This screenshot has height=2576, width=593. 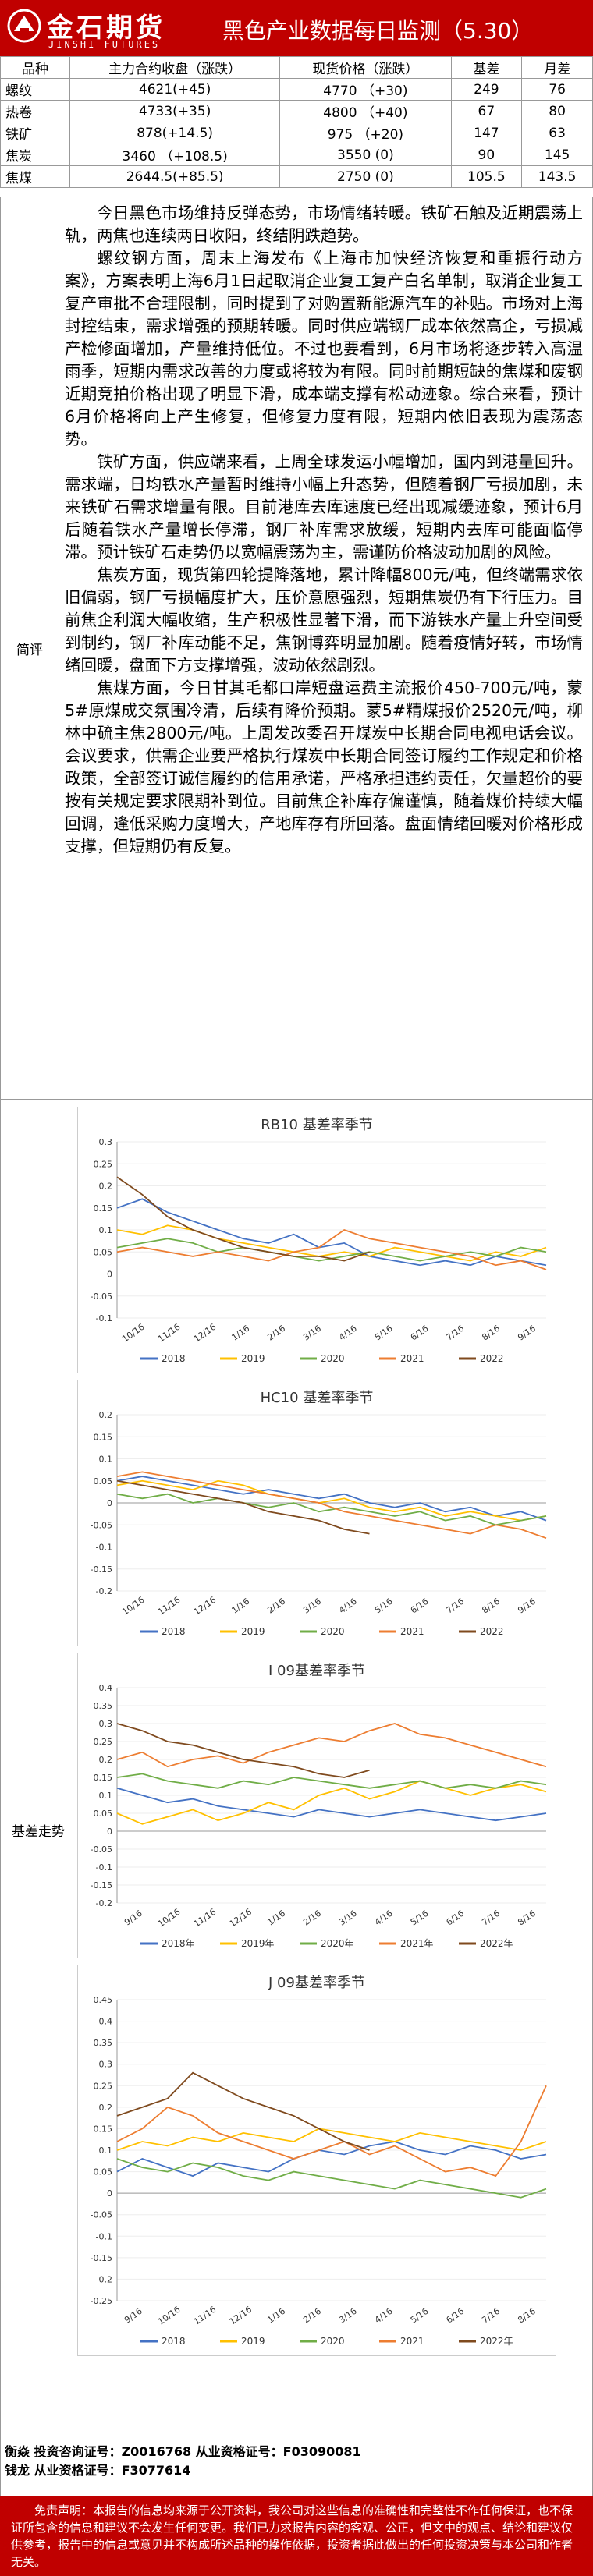 I want to click on header-cell: 基差, so click(x=486, y=67).